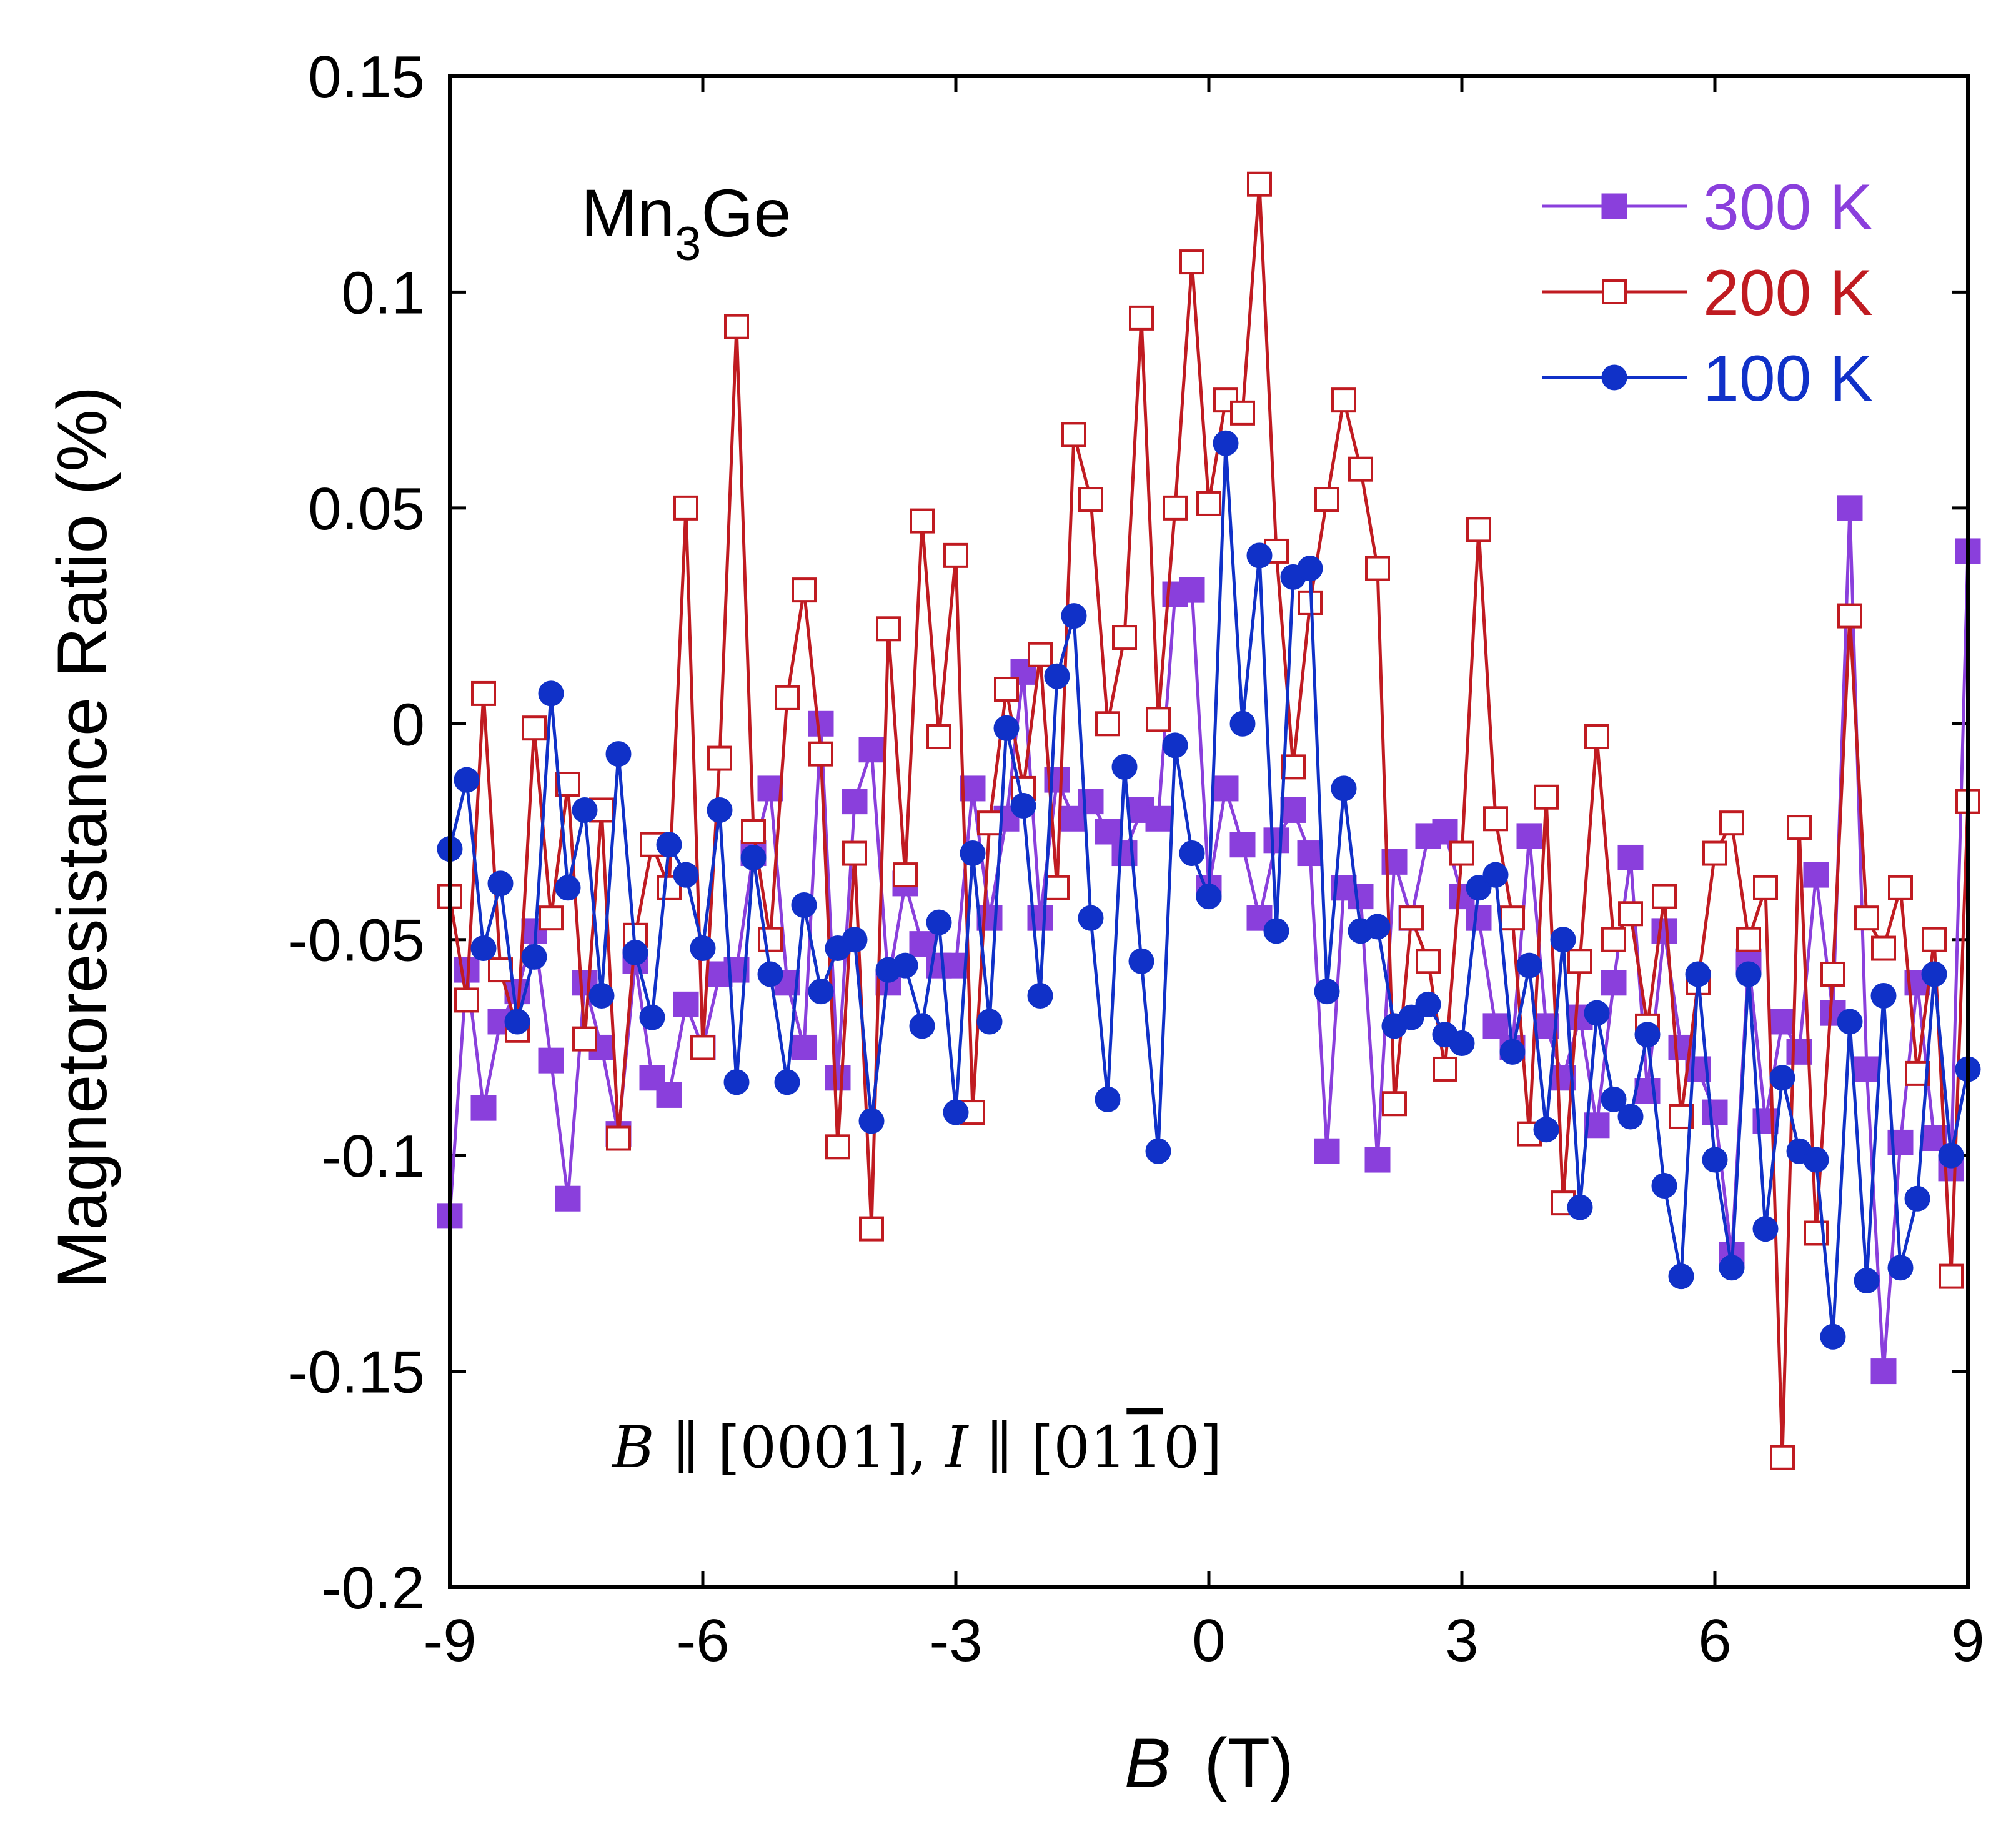 Image resolution: width=2016 pixels, height=1829 pixels. Describe the element at coordinates (408, 725) in the screenshot. I see `y-tick-label: 0` at that location.